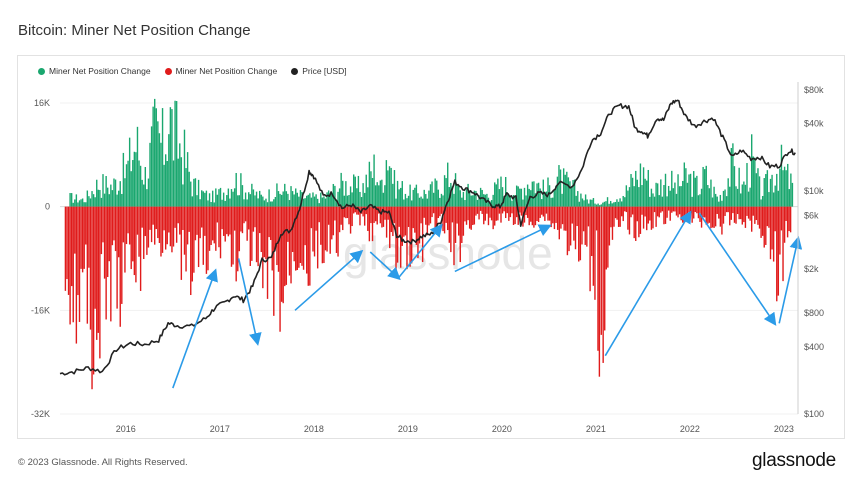  I want to click on legend-item-price: Price [USD], so click(319, 71).